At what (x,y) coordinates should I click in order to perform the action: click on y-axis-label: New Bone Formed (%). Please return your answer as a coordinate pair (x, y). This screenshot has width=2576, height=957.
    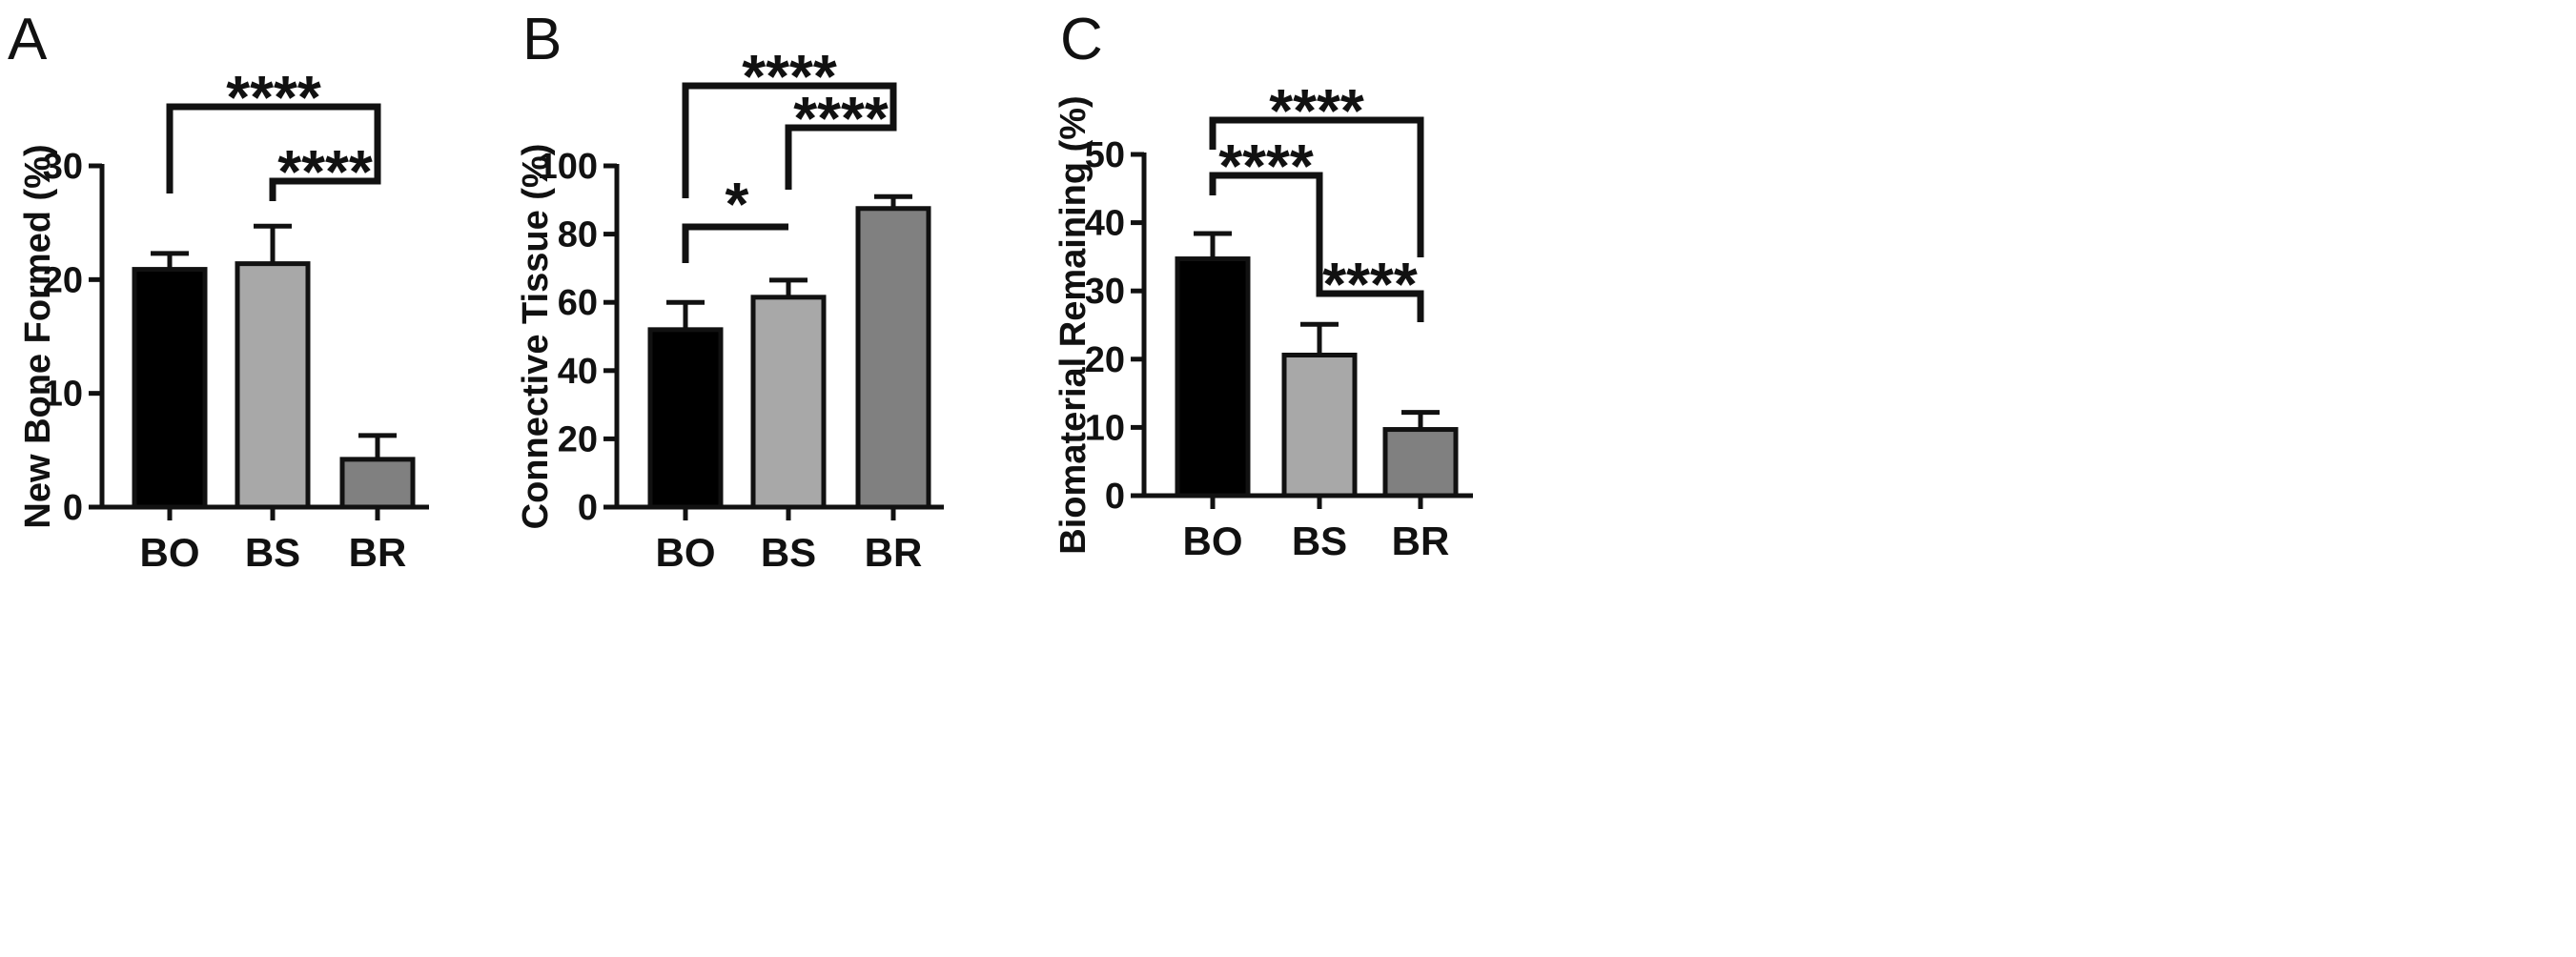
    Looking at the image, I should click on (38, 336).